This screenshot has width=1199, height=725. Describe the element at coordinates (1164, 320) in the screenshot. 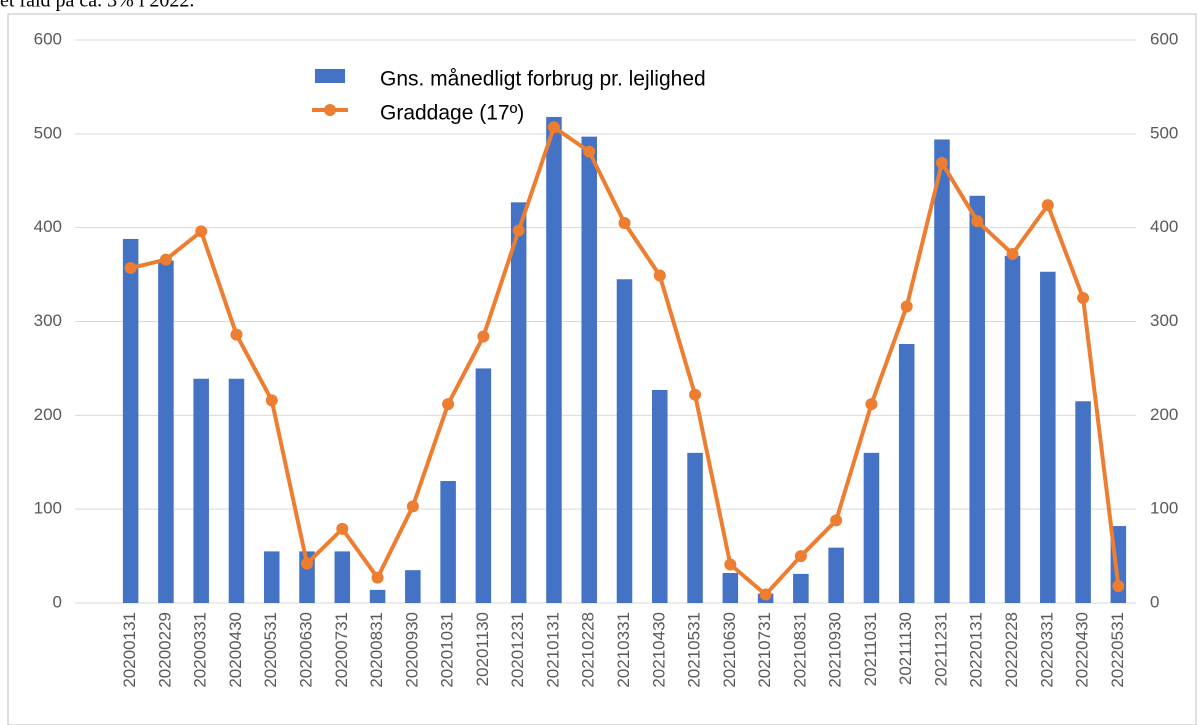

I see `y2-tick-label: 300` at that location.